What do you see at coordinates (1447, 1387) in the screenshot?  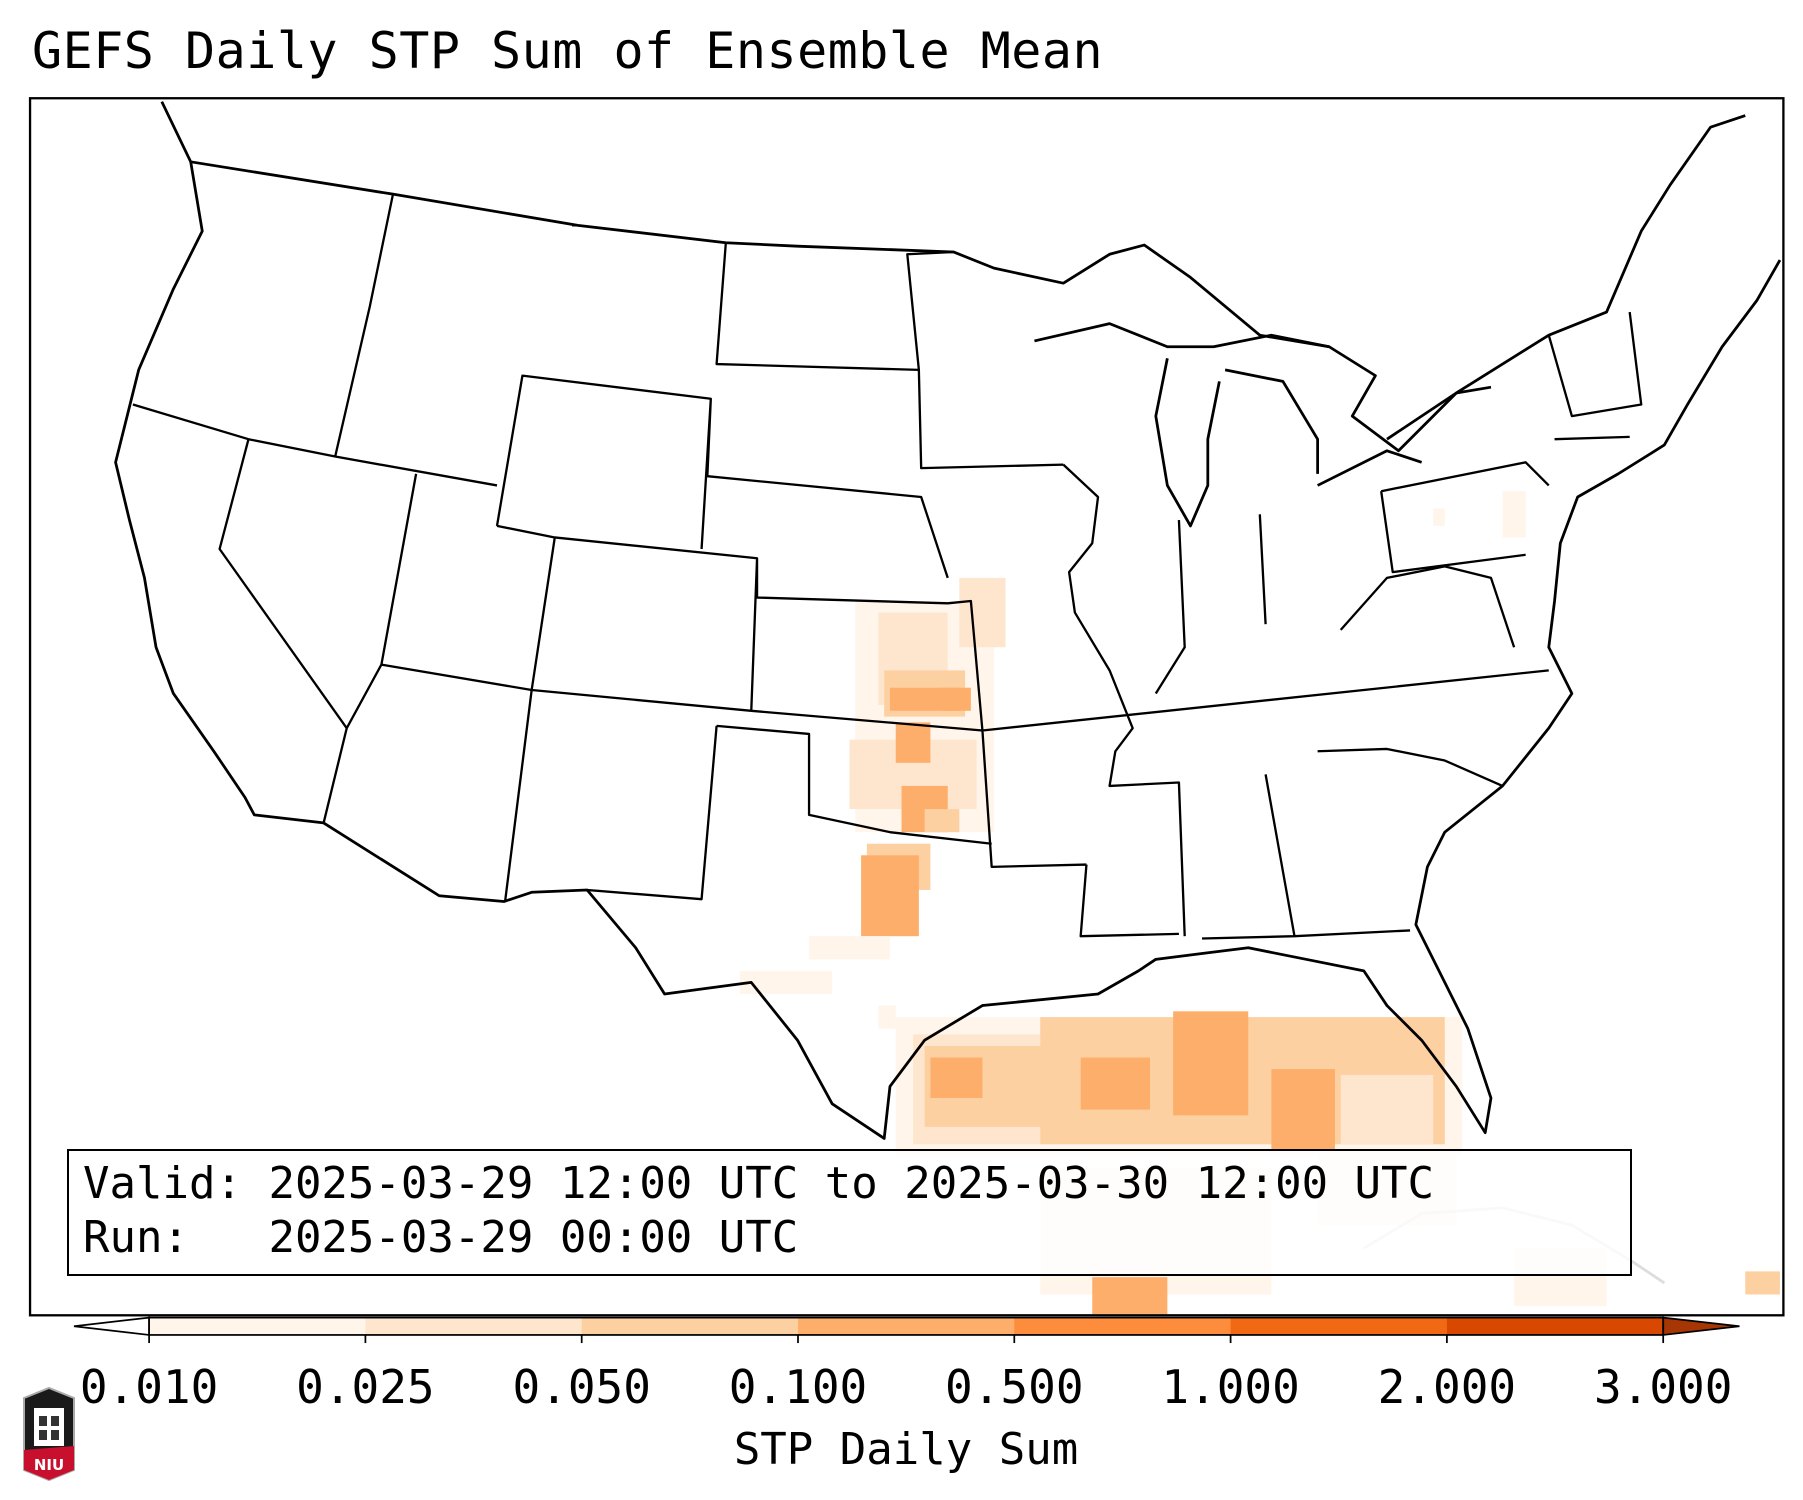 I see `colorbar-tick-label: 2.000` at bounding box center [1447, 1387].